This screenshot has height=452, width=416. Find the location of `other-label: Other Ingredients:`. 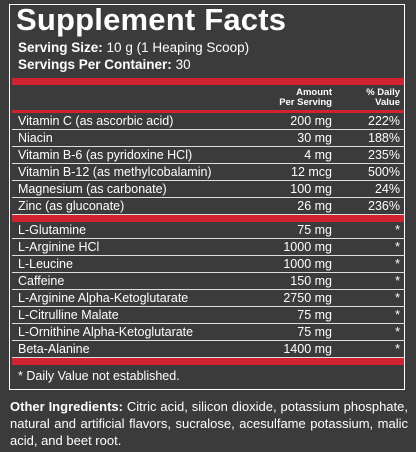

other-label: Other Ingredients: is located at coordinates (66, 406).